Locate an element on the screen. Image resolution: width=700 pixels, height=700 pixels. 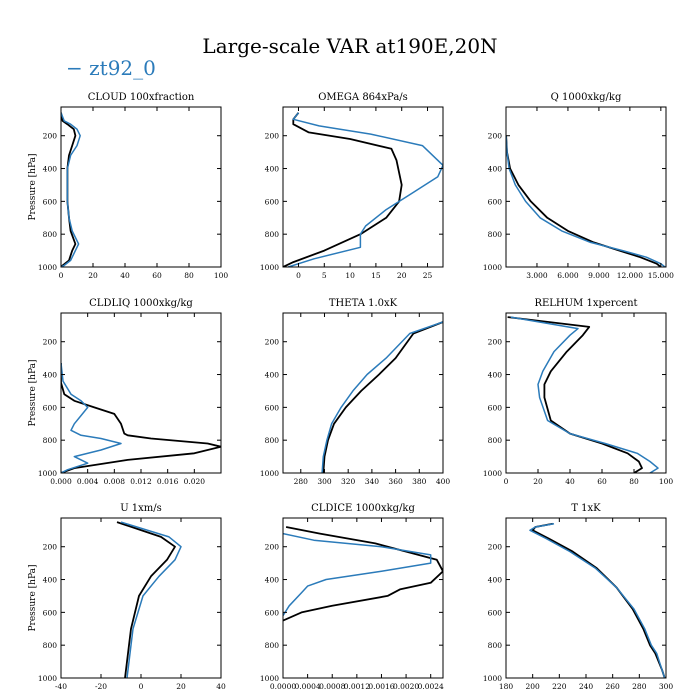
subplot-2: 0 5 10 15 20 25 200 400 600 800 1000 OMEGA 864xPa/s is located at coordinates (352, 186).